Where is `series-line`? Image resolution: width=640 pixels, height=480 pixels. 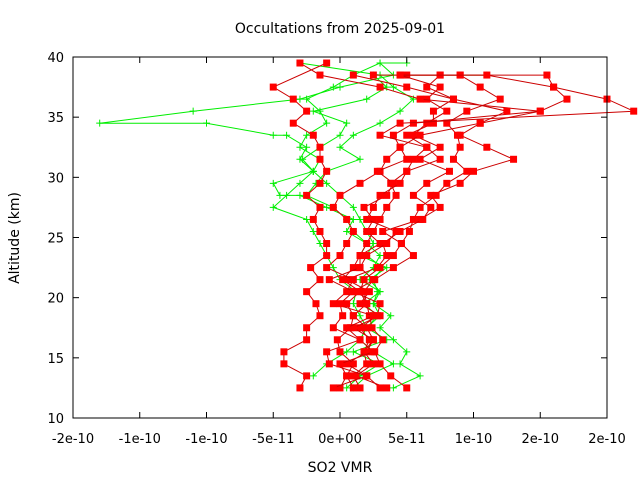
series-line is located at coordinates (395, 231).